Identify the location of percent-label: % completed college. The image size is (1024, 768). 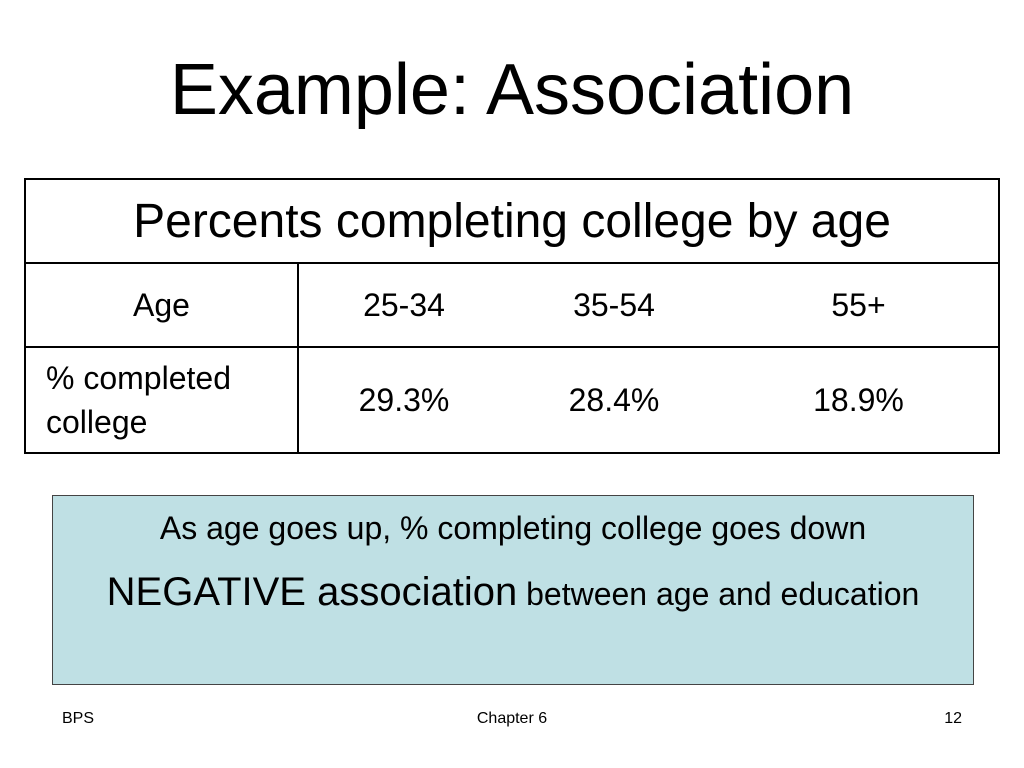
(162, 400).